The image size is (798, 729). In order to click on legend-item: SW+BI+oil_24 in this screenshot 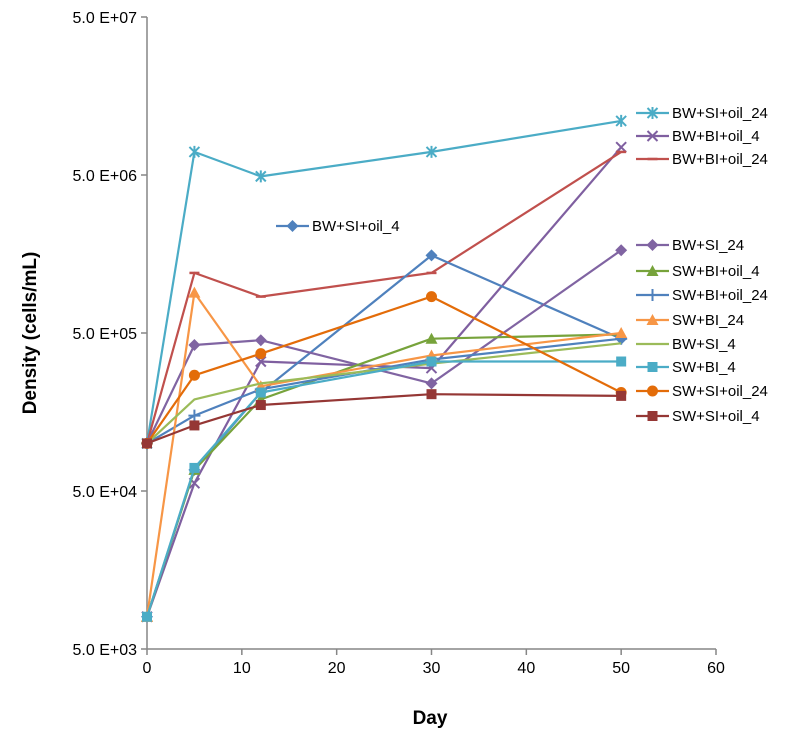, I will do `click(702, 295)`.